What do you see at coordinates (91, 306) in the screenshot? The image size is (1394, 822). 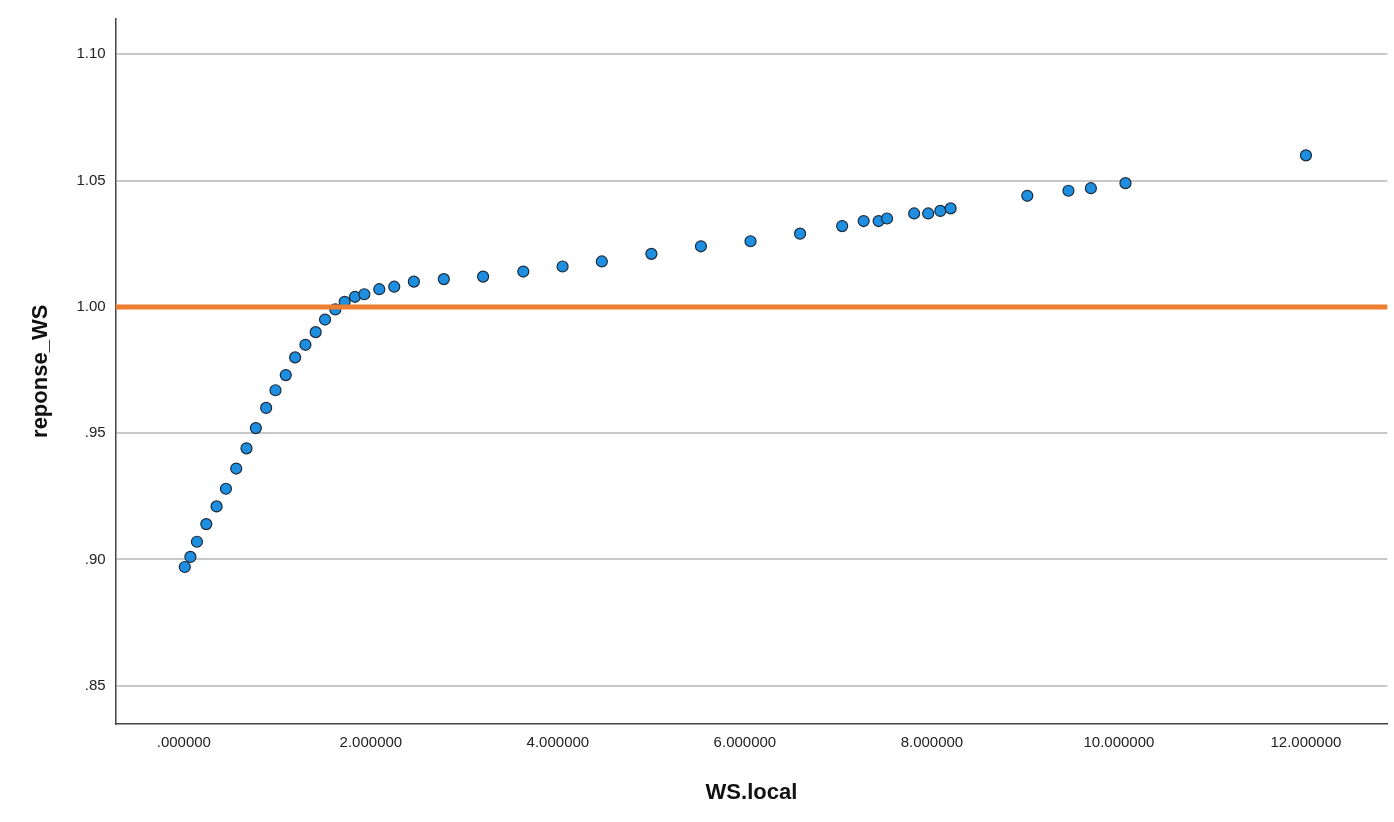 I see `y-tick-label: 1.00` at bounding box center [91, 306].